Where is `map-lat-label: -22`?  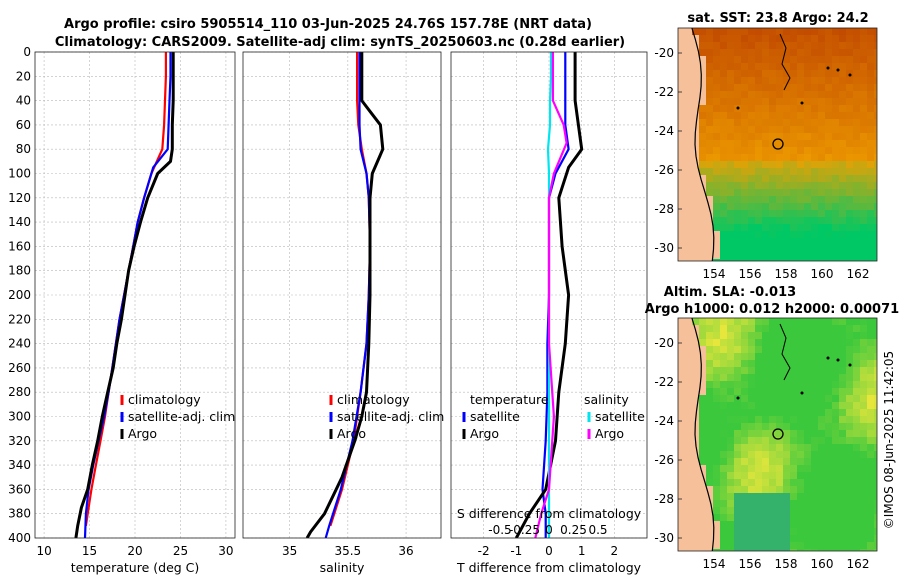 map-lat-label: -22 is located at coordinates (664, 382).